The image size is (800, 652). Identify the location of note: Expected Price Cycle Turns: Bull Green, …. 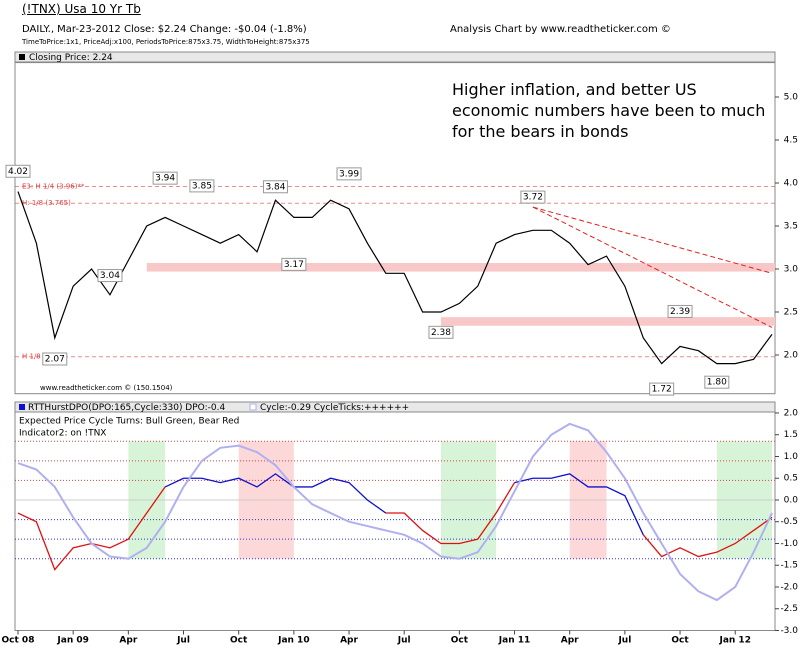
(129, 422).